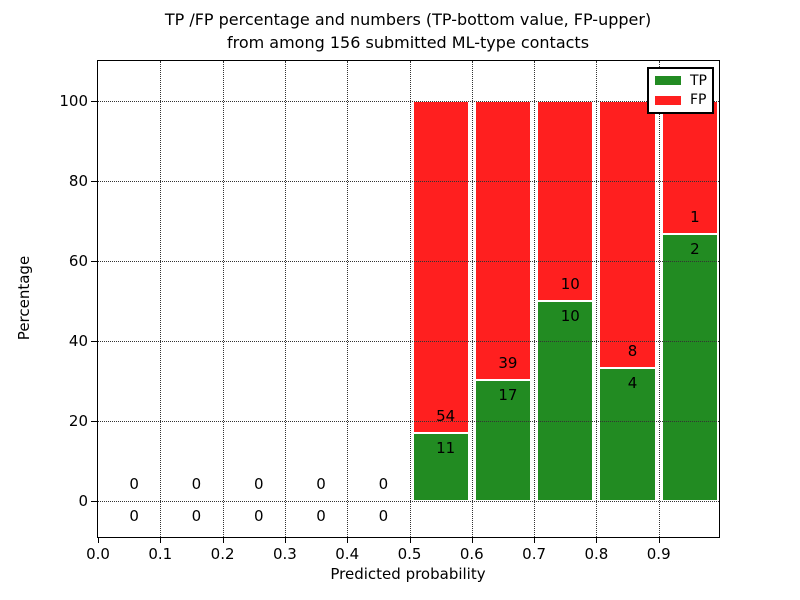  I want to click on legend-entry-fp: FP, so click(683, 100).